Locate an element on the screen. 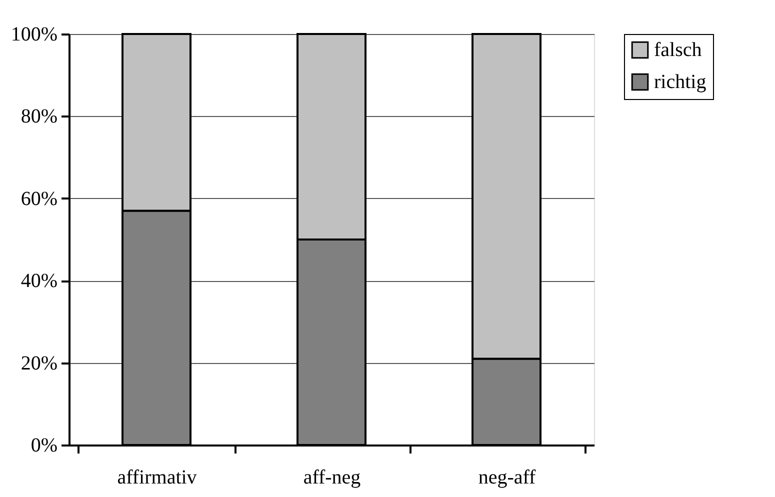 This screenshot has height=497, width=775. y-tick-label: 0% is located at coordinates (44, 445).